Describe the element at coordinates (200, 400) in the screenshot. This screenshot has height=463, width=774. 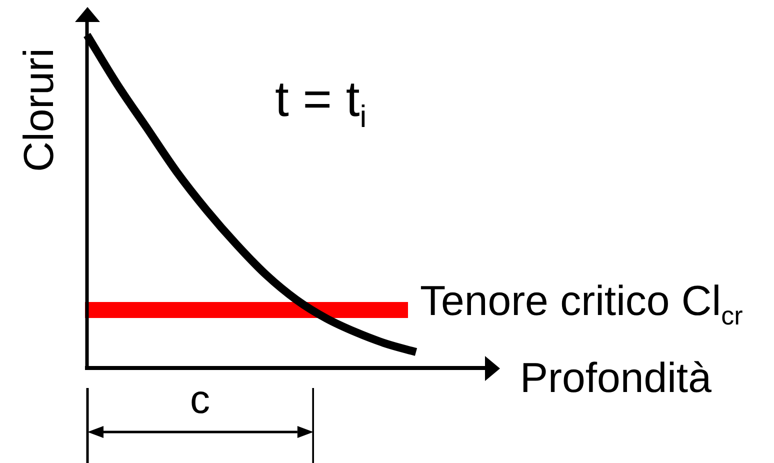
I see `text: c` at that location.